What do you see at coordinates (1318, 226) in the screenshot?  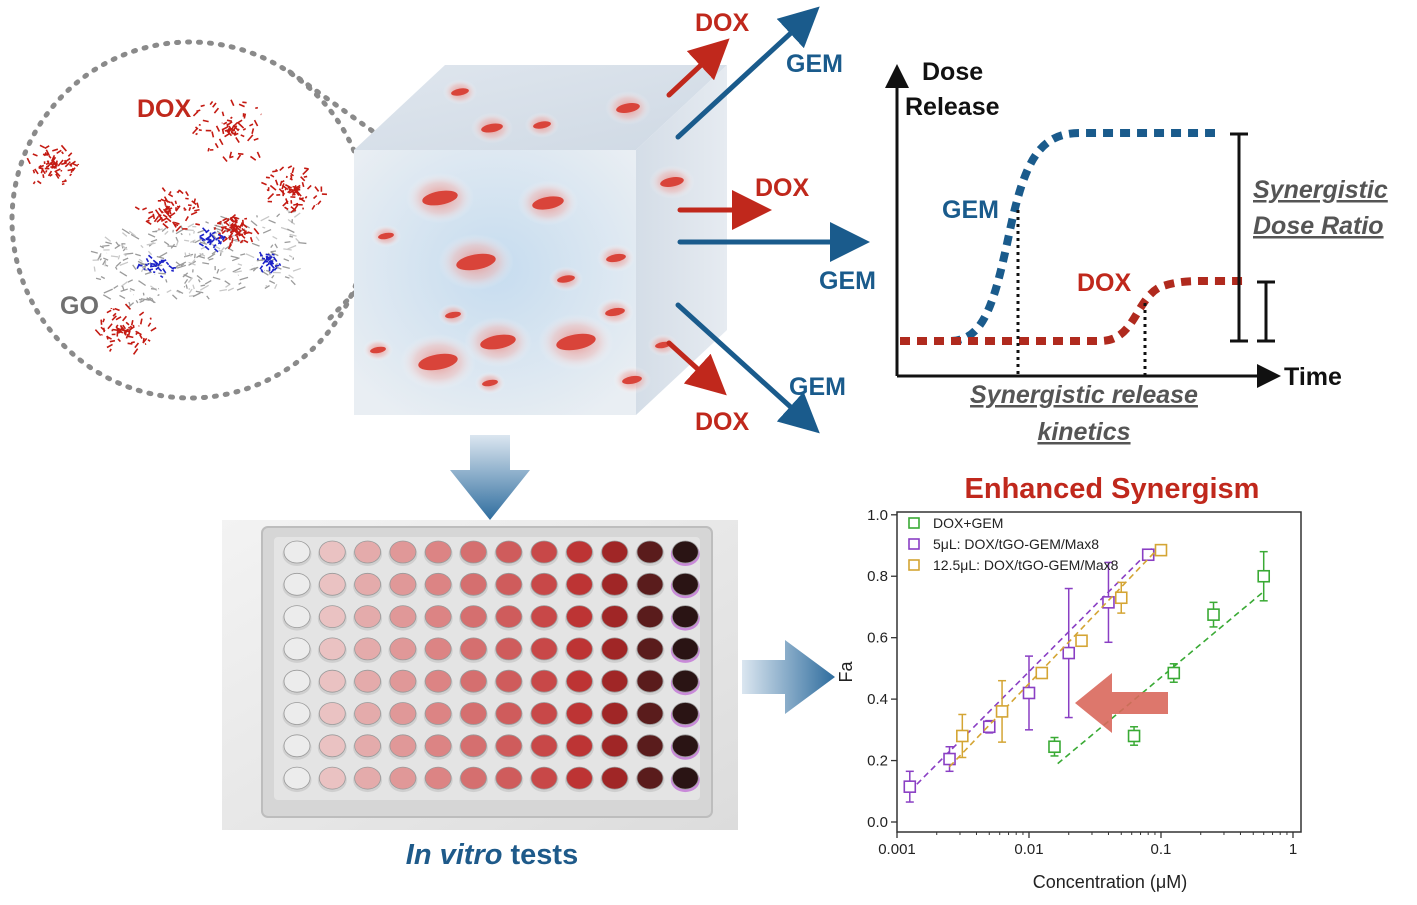 I see `synergistic-ratio-label-2: Dose Ratio` at bounding box center [1318, 226].